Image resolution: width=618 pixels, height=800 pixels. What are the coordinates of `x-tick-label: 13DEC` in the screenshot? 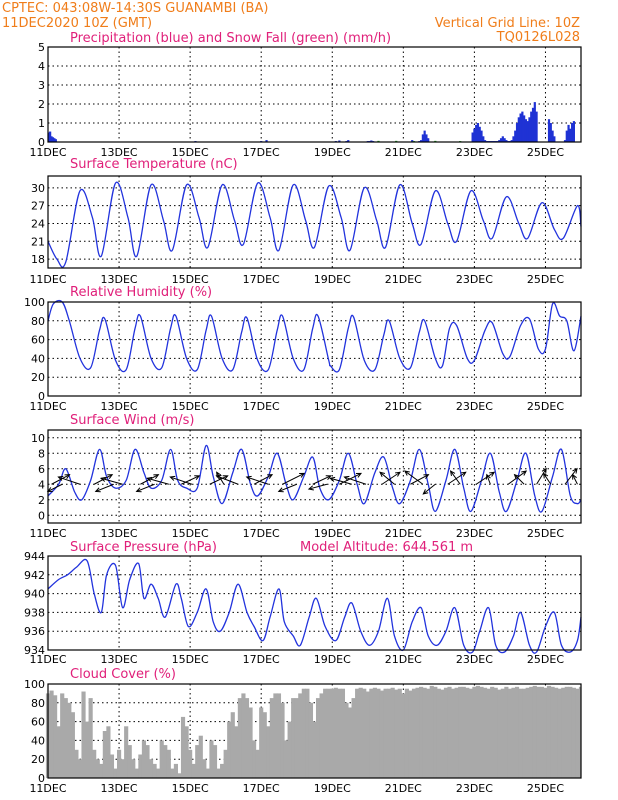 It's located at (119, 788).